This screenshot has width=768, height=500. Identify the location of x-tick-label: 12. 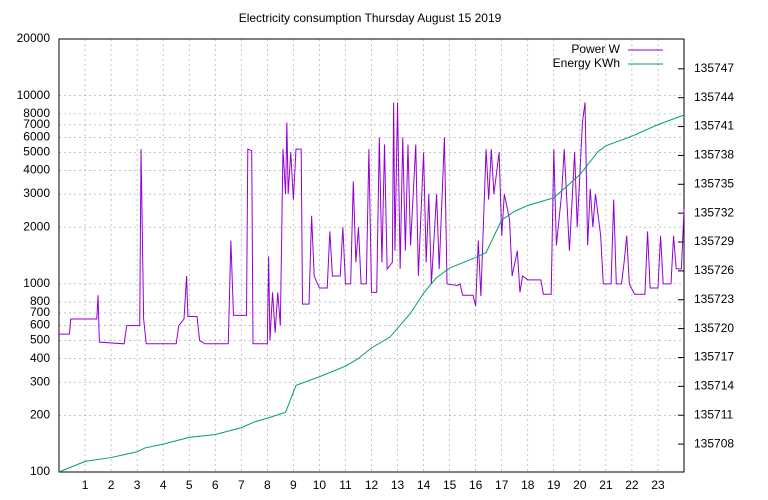
(372, 485).